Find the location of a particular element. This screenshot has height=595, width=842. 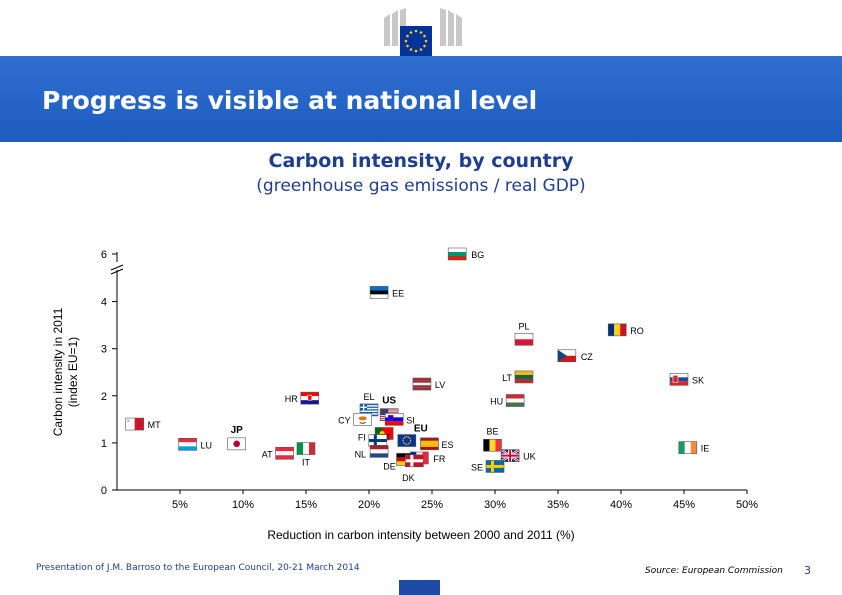

x-tick-label: 15% is located at coordinates (306, 505).